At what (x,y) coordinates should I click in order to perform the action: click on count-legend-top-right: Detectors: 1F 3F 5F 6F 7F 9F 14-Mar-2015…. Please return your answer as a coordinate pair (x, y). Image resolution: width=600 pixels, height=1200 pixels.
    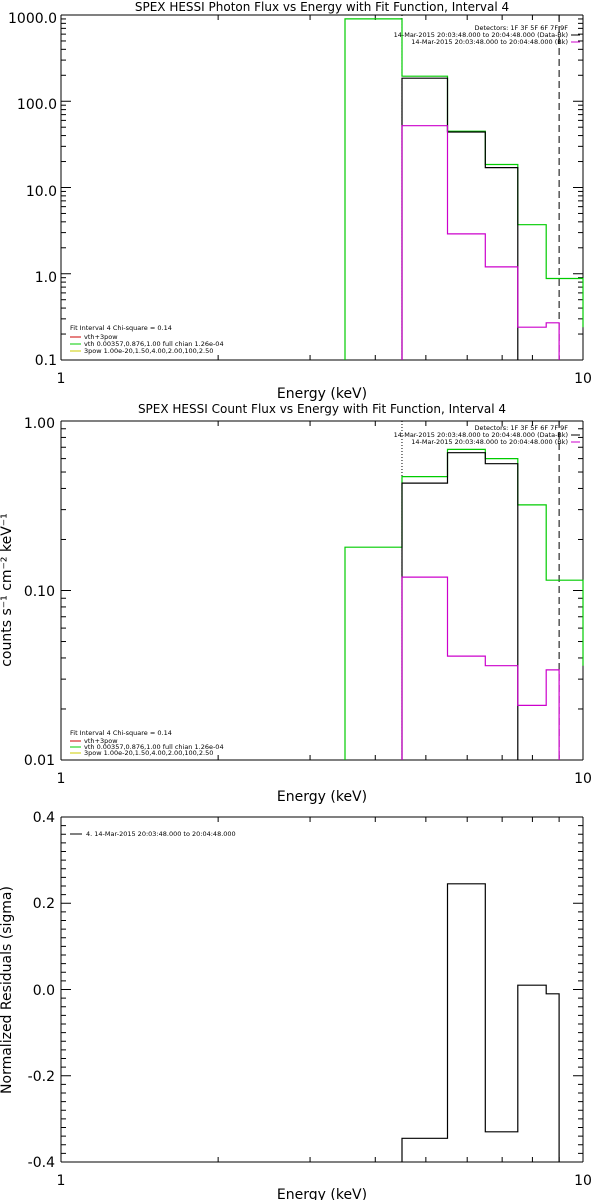
    Looking at the image, I should click on (487, 435).